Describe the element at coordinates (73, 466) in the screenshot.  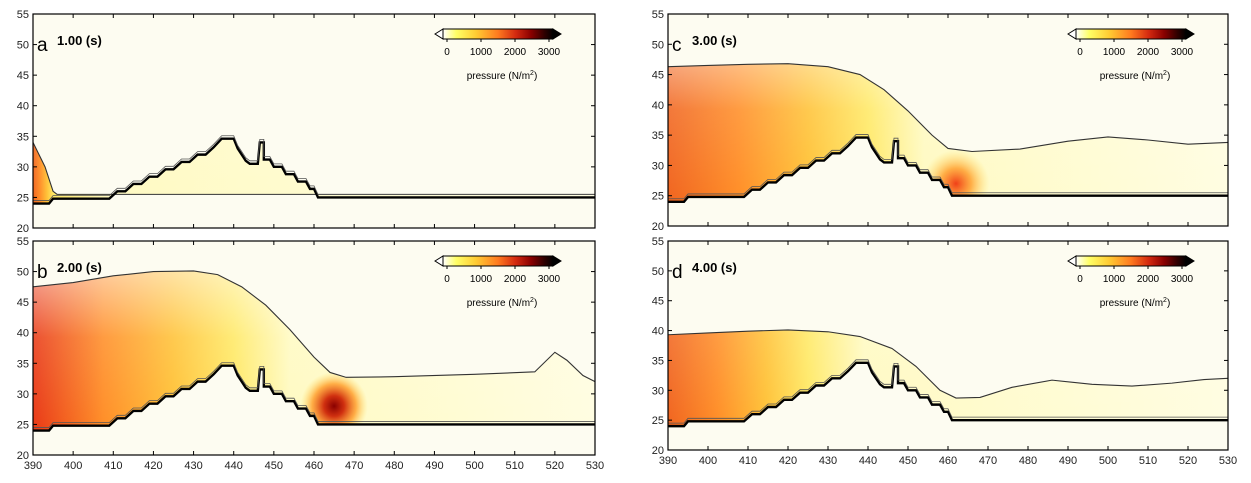
I see `x-tick-label: 400` at that location.